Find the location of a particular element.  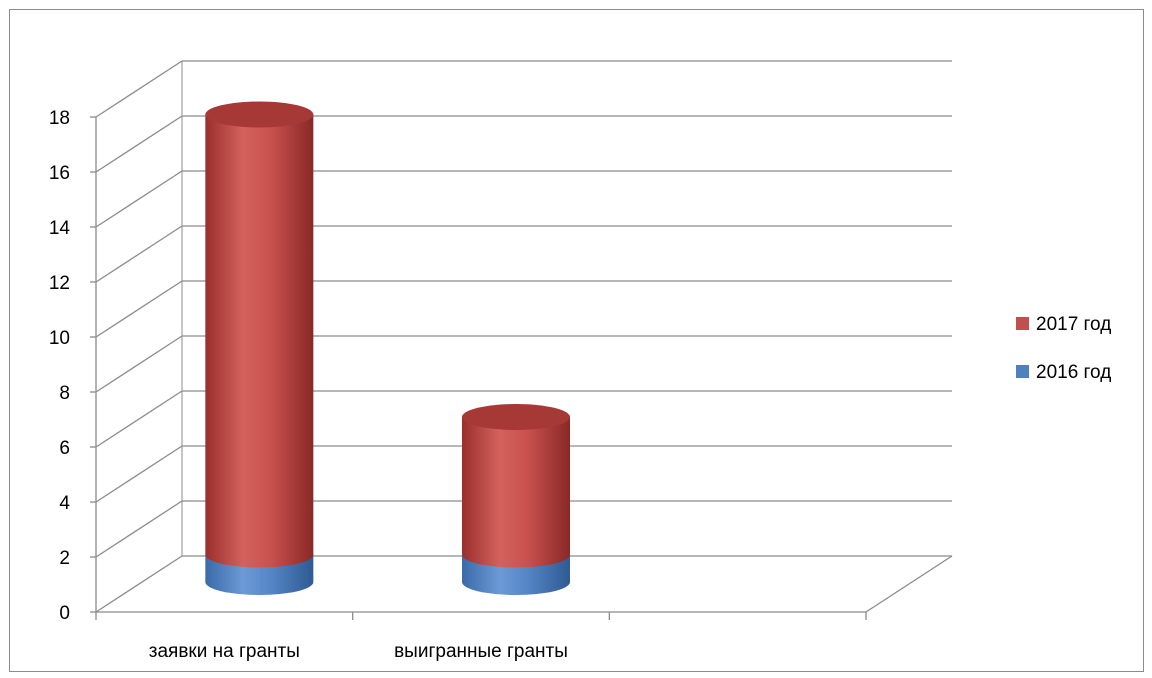

y-tick-label: 10 is located at coordinates (59, 338).